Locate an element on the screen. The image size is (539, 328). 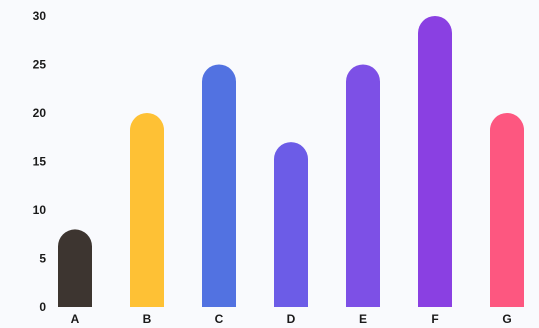
bar-d is located at coordinates (291, 224).